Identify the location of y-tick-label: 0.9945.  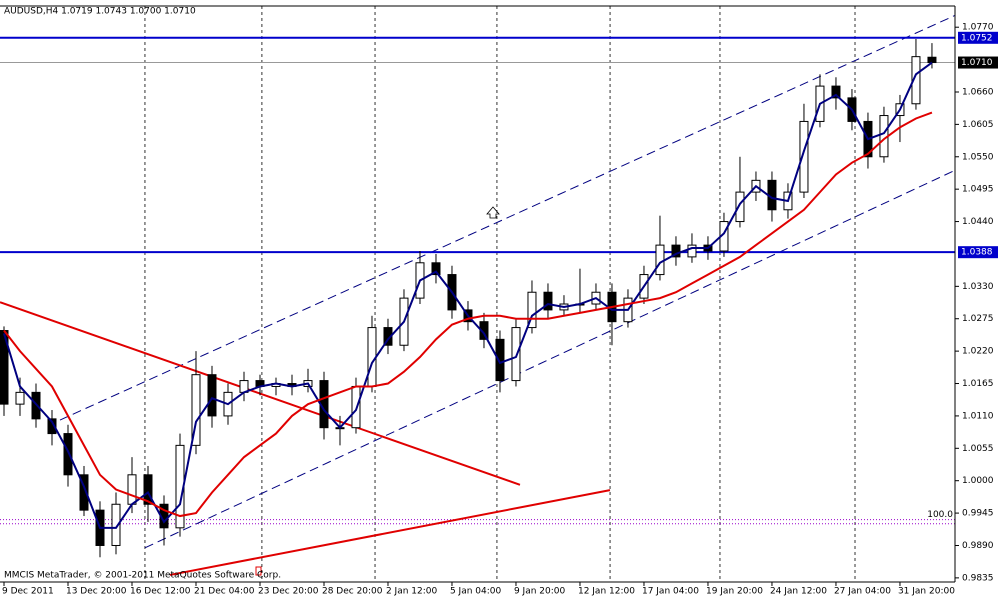
(978, 514).